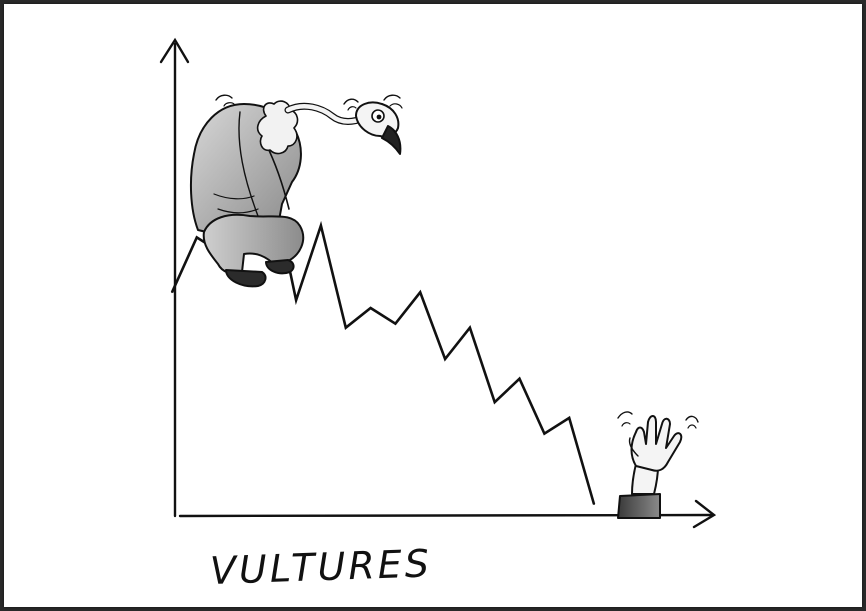 The height and width of the screenshot is (611, 866). Describe the element at coordinates (321, 567) in the screenshot. I see `cartoon-caption: VULTURES` at that location.